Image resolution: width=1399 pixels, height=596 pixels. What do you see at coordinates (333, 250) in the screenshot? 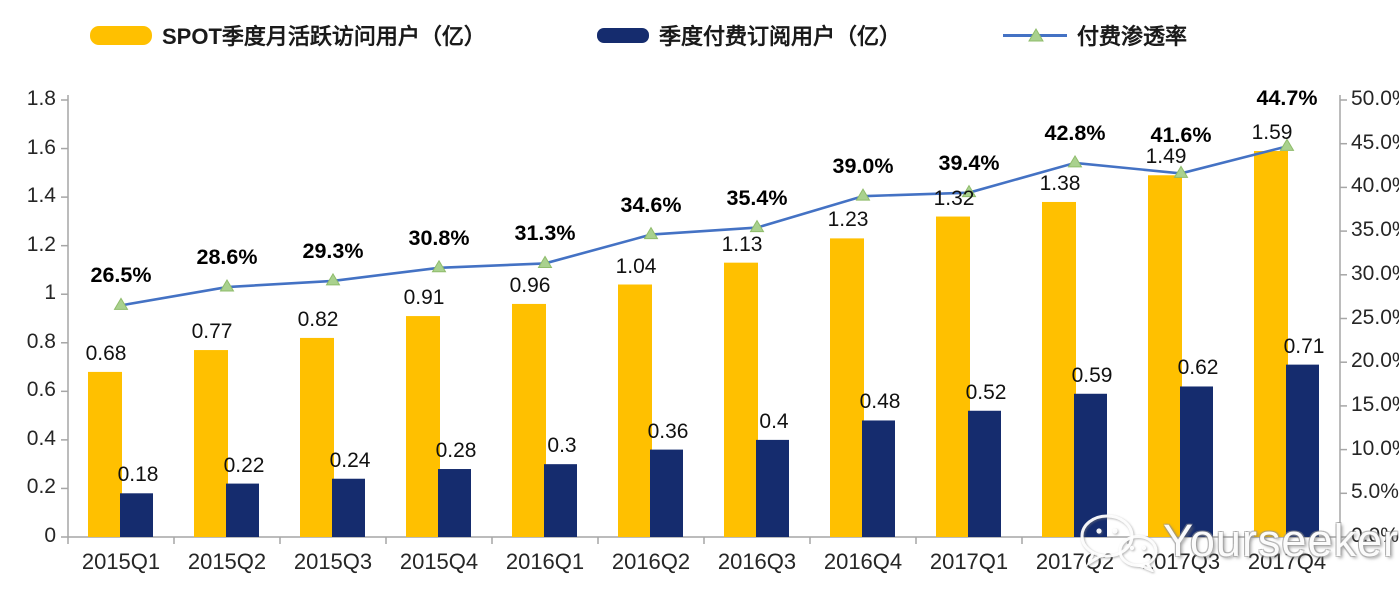
I see `penetration-point-label: 29.3%` at bounding box center [333, 250].